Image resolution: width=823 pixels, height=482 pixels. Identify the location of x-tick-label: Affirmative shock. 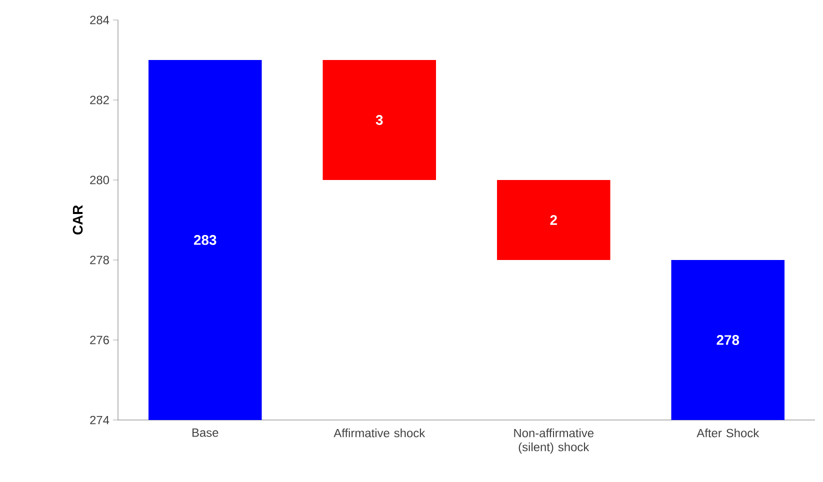
(380, 433).